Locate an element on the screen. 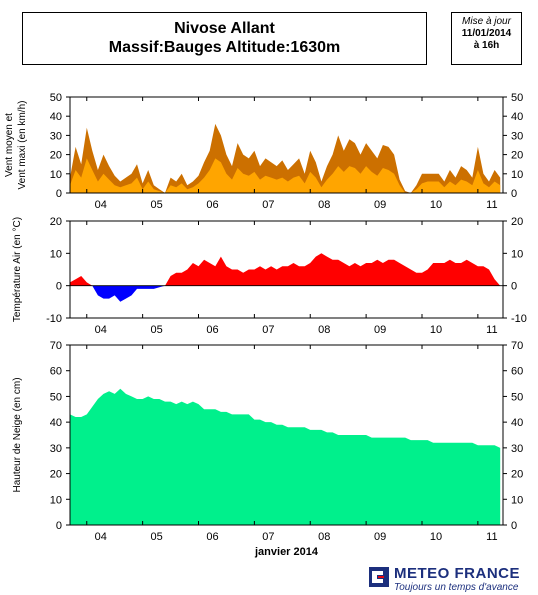  y-tick-label-right: -10 is located at coordinates (519, 319).